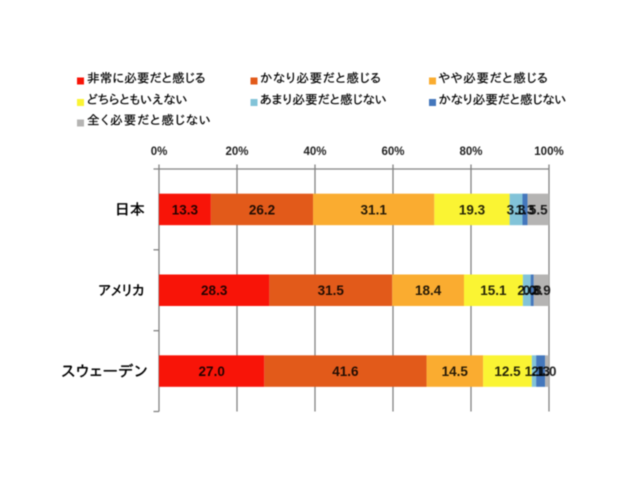  I want to click on svg-text: 3.9, so click(541, 290).